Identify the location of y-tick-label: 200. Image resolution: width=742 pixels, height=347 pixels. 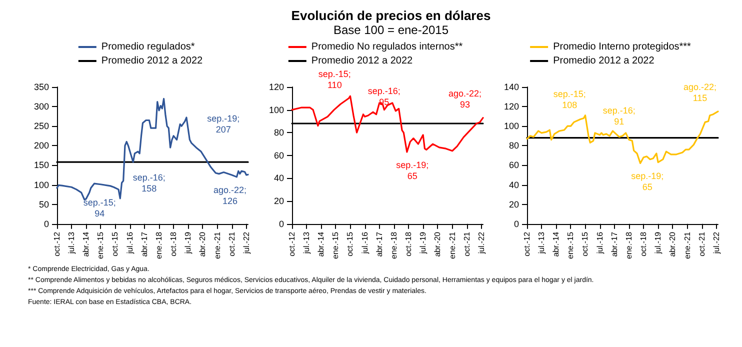
(41, 145).